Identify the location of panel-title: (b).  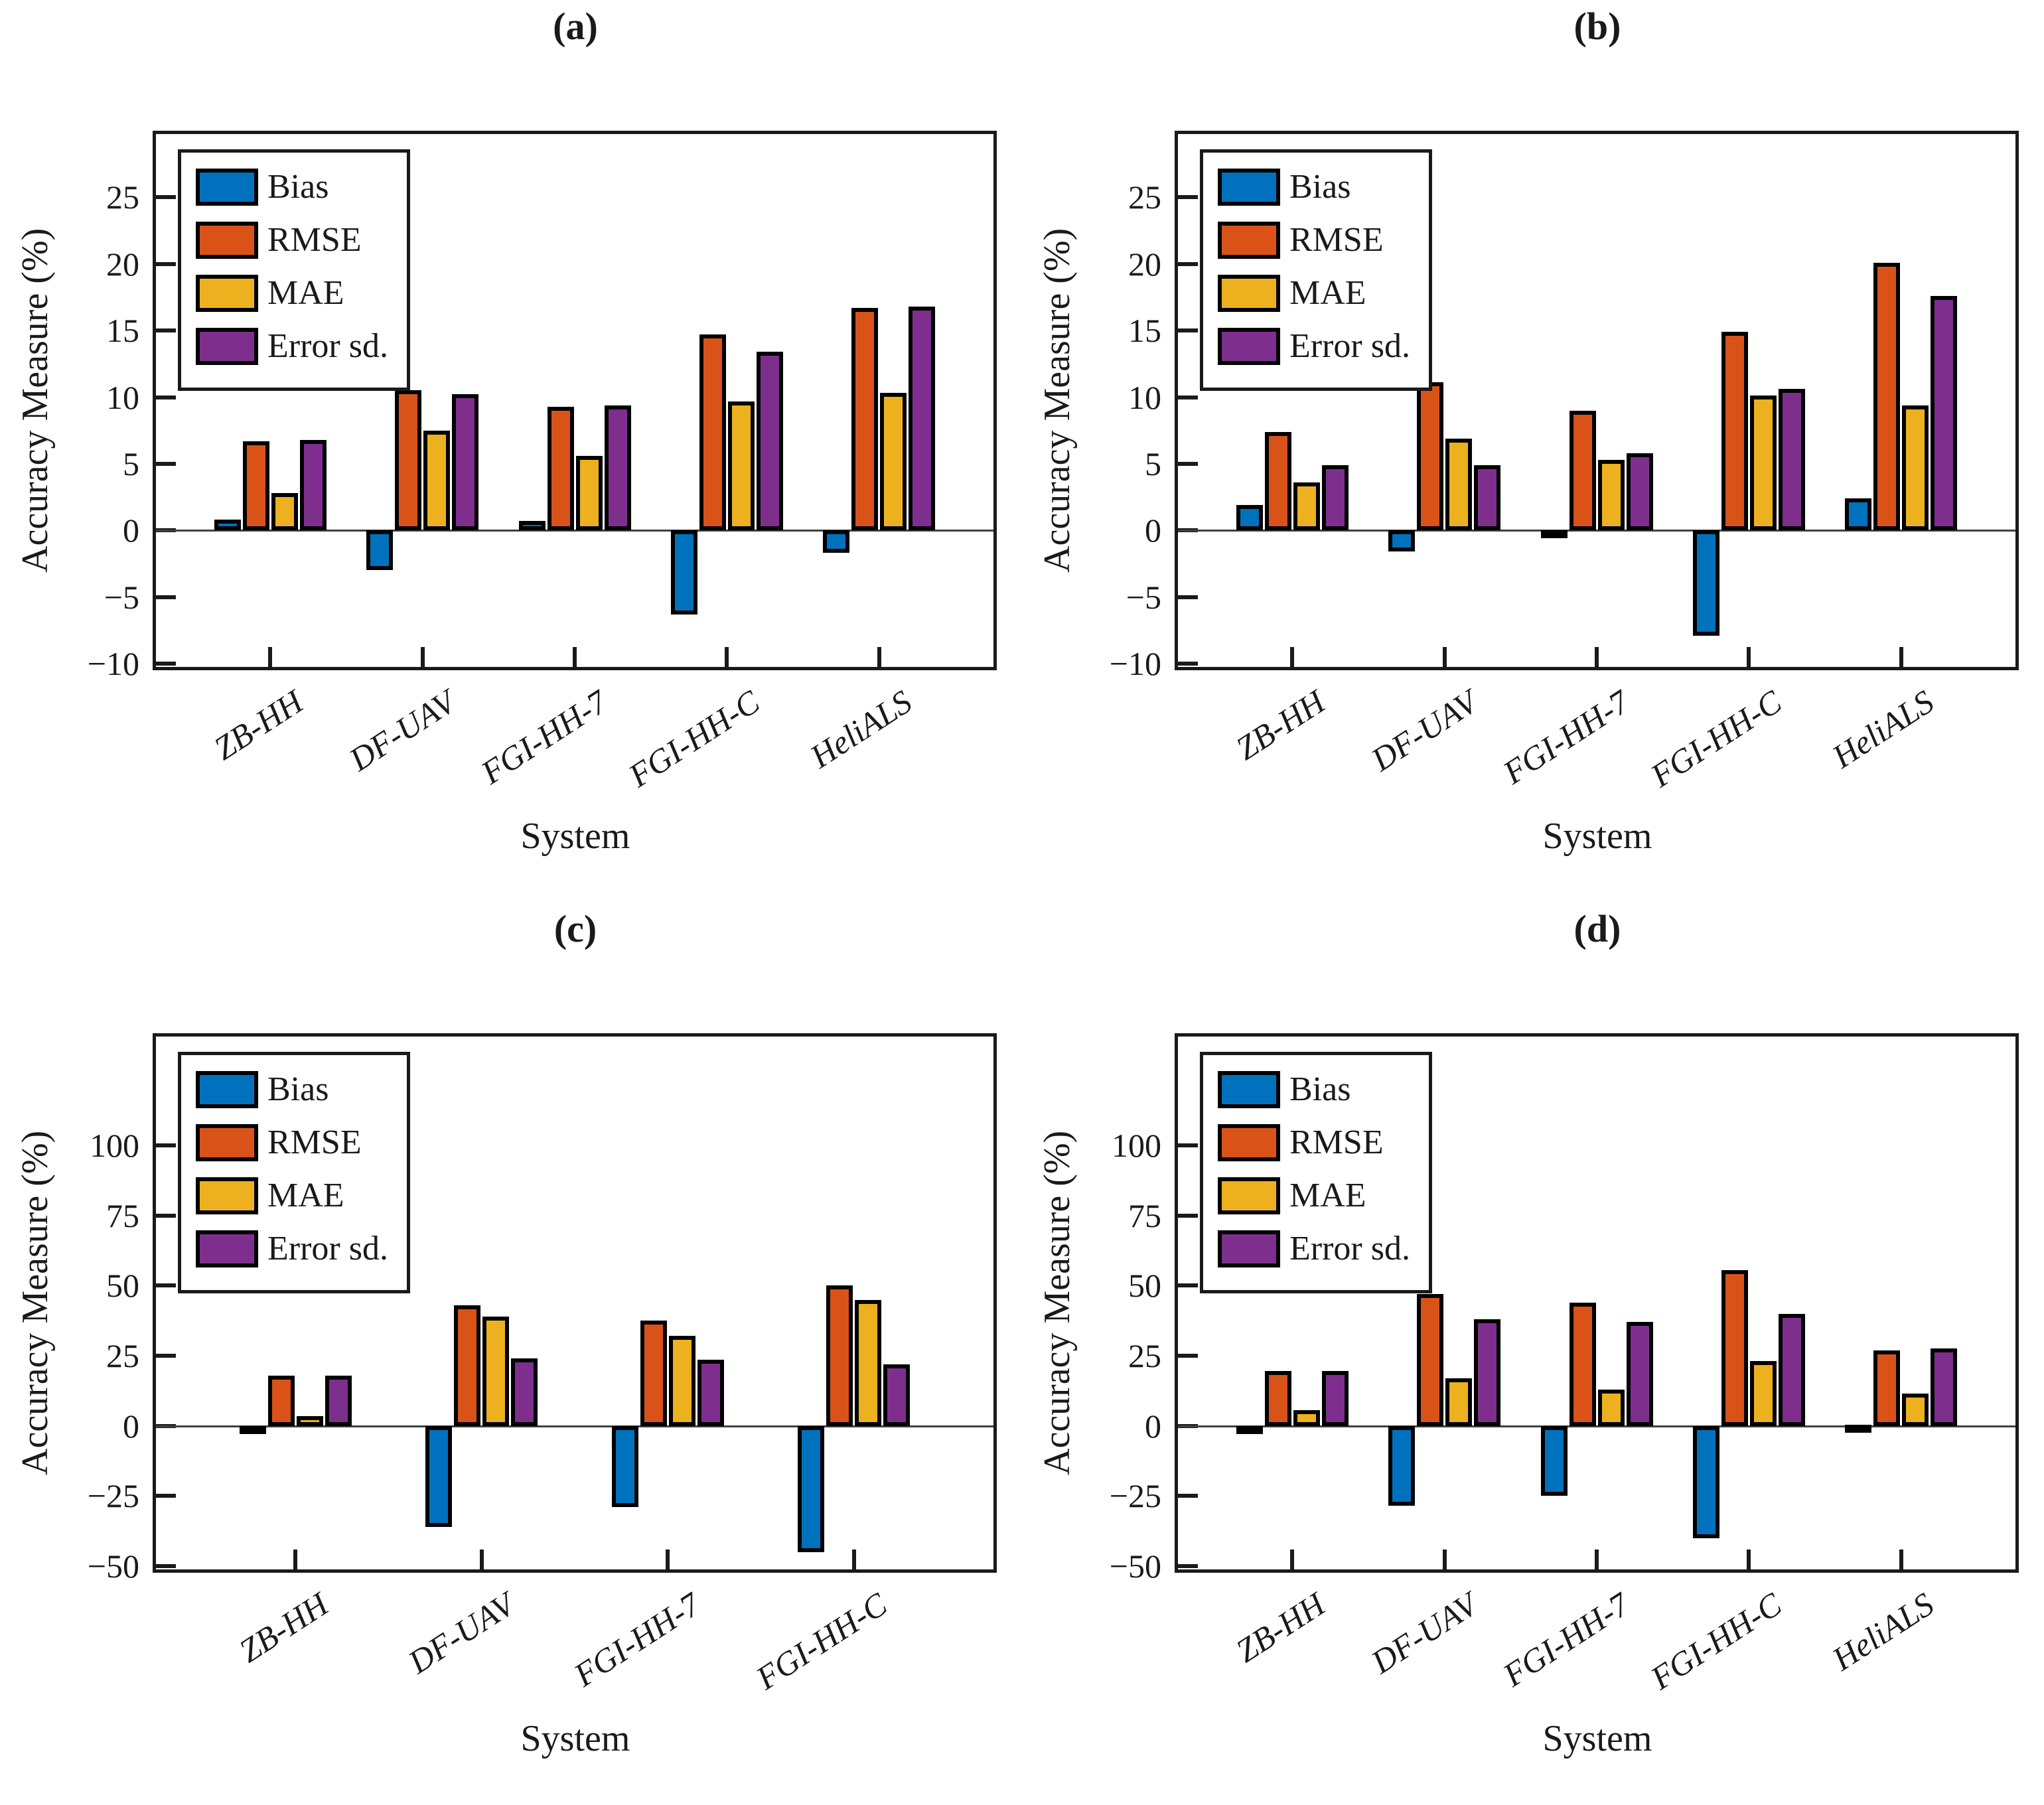
(1597, 26).